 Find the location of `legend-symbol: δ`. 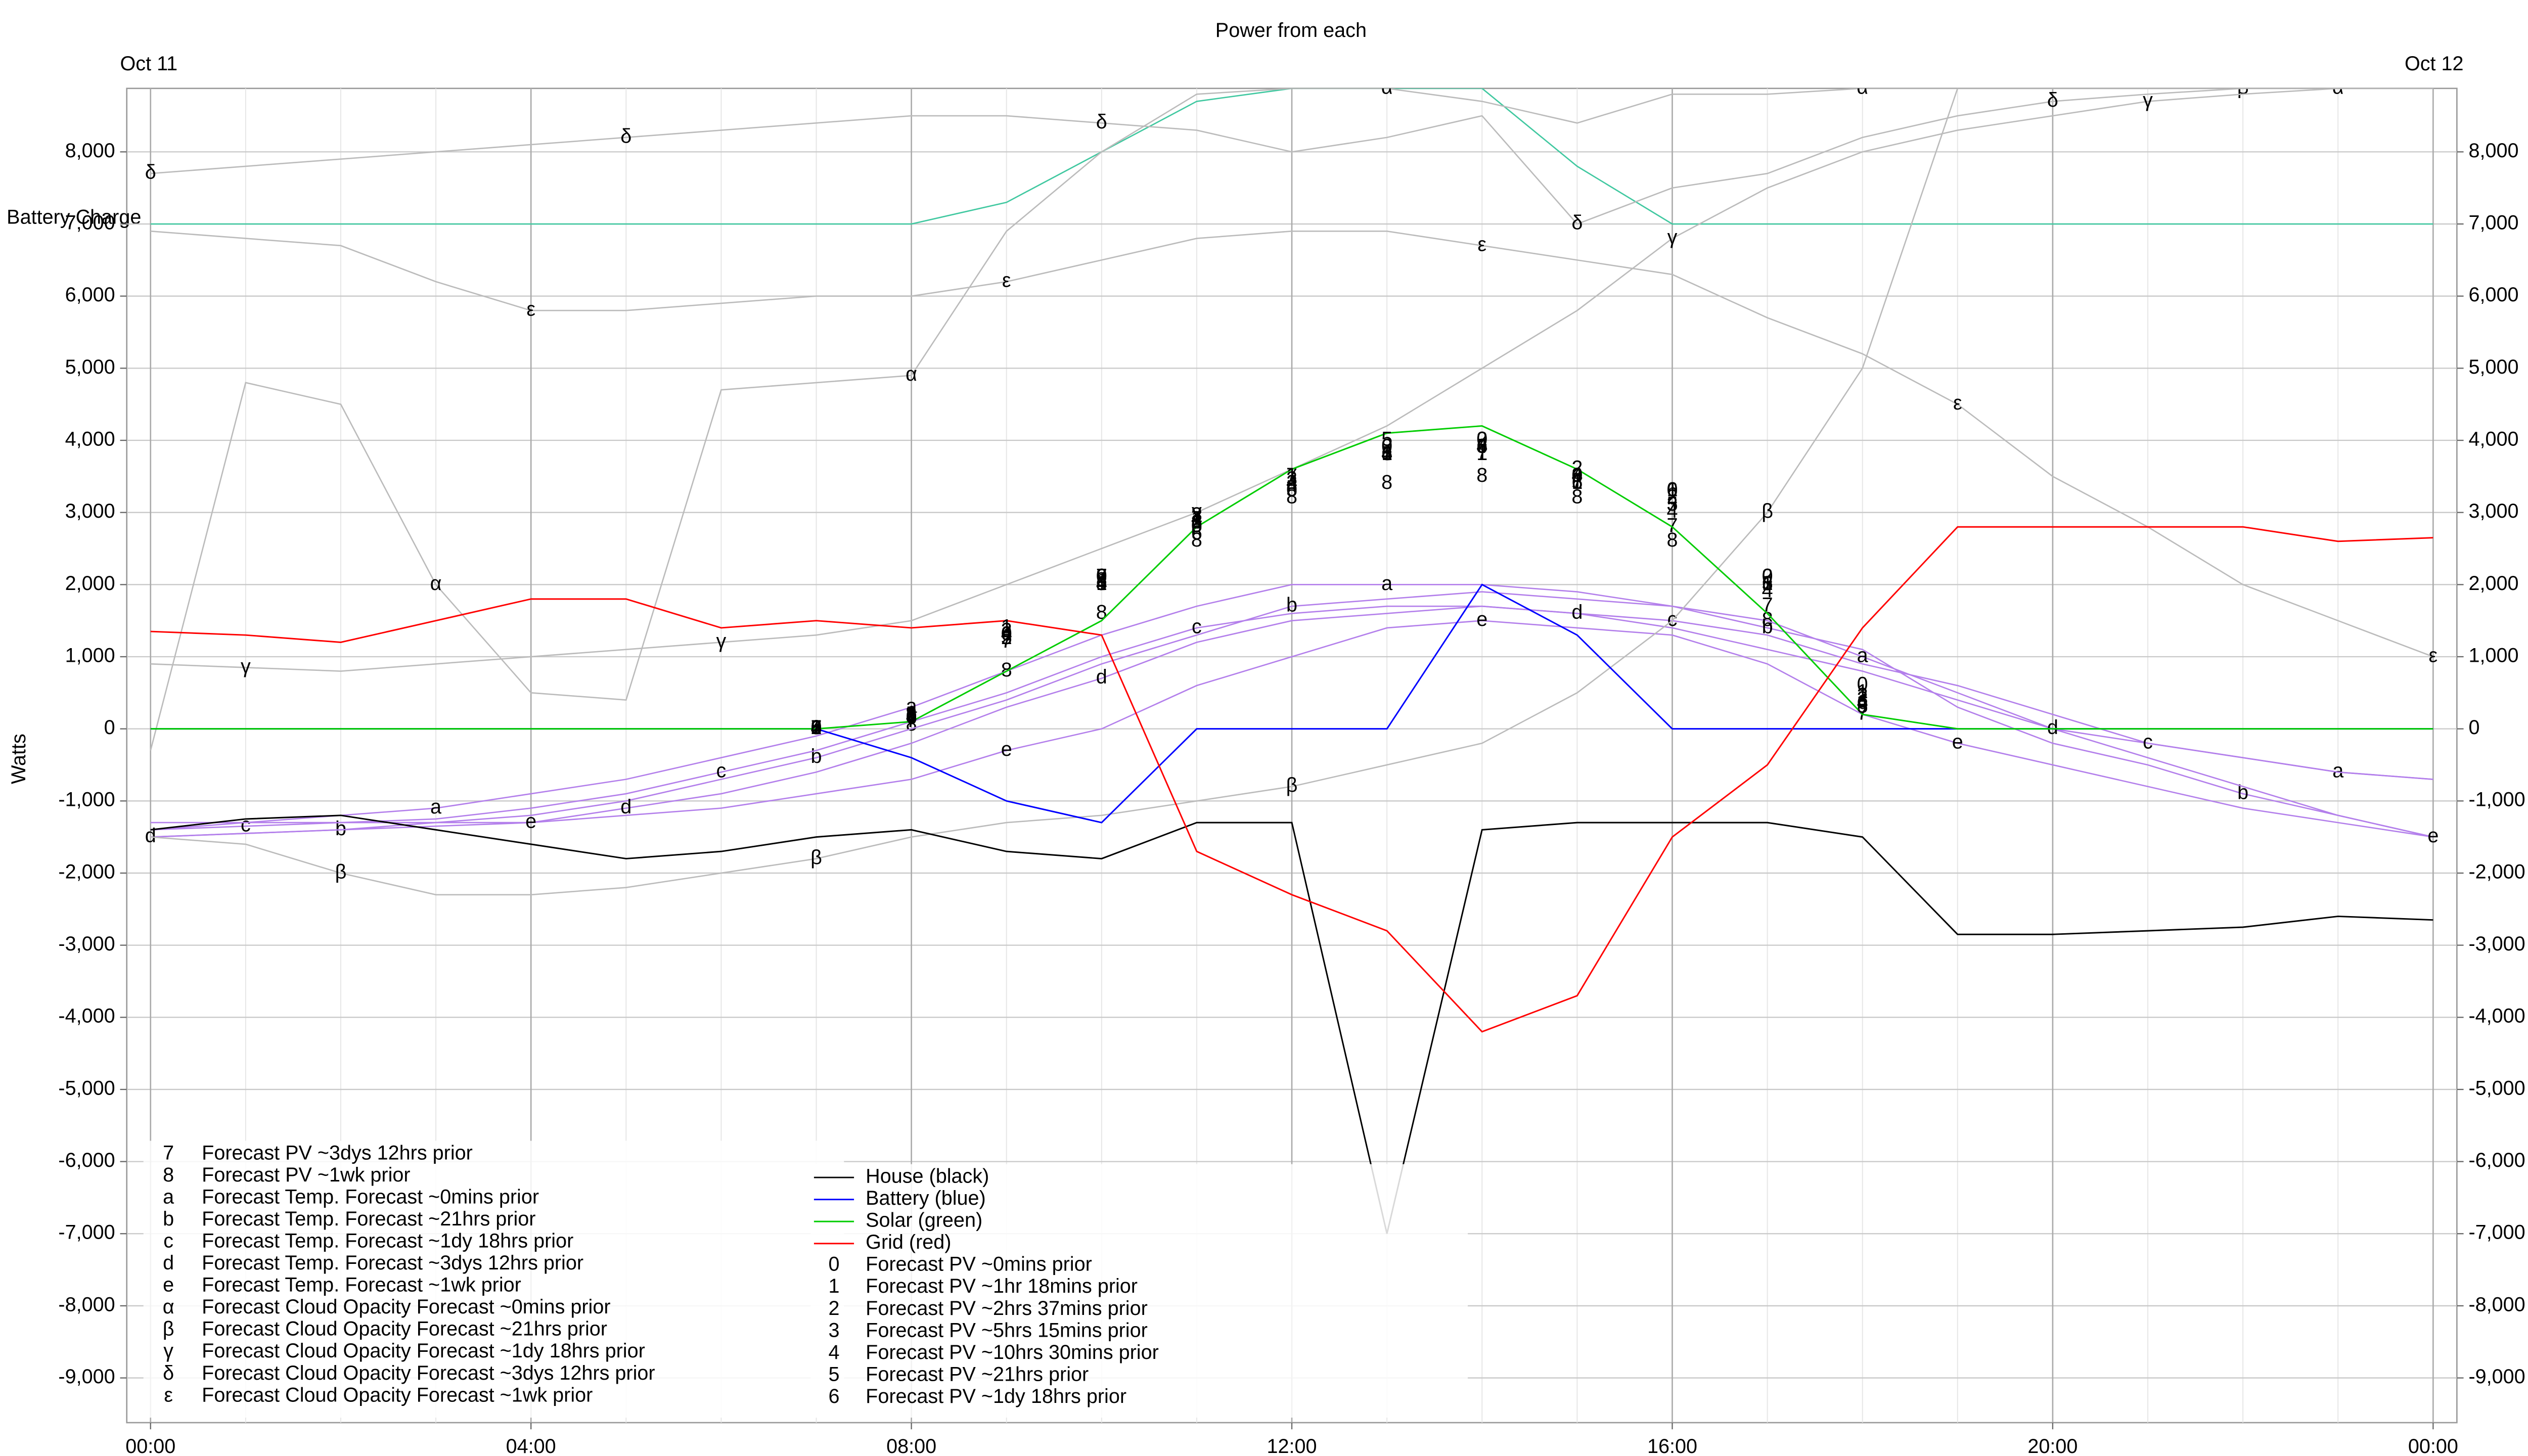

legend-symbol: δ is located at coordinates (169, 1373).